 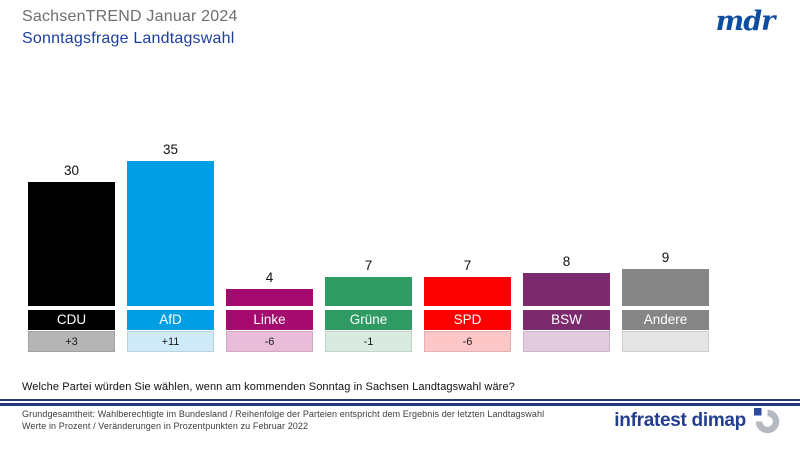 What do you see at coordinates (368, 341) in the screenshot?
I see `change-label-grüne: -1` at bounding box center [368, 341].